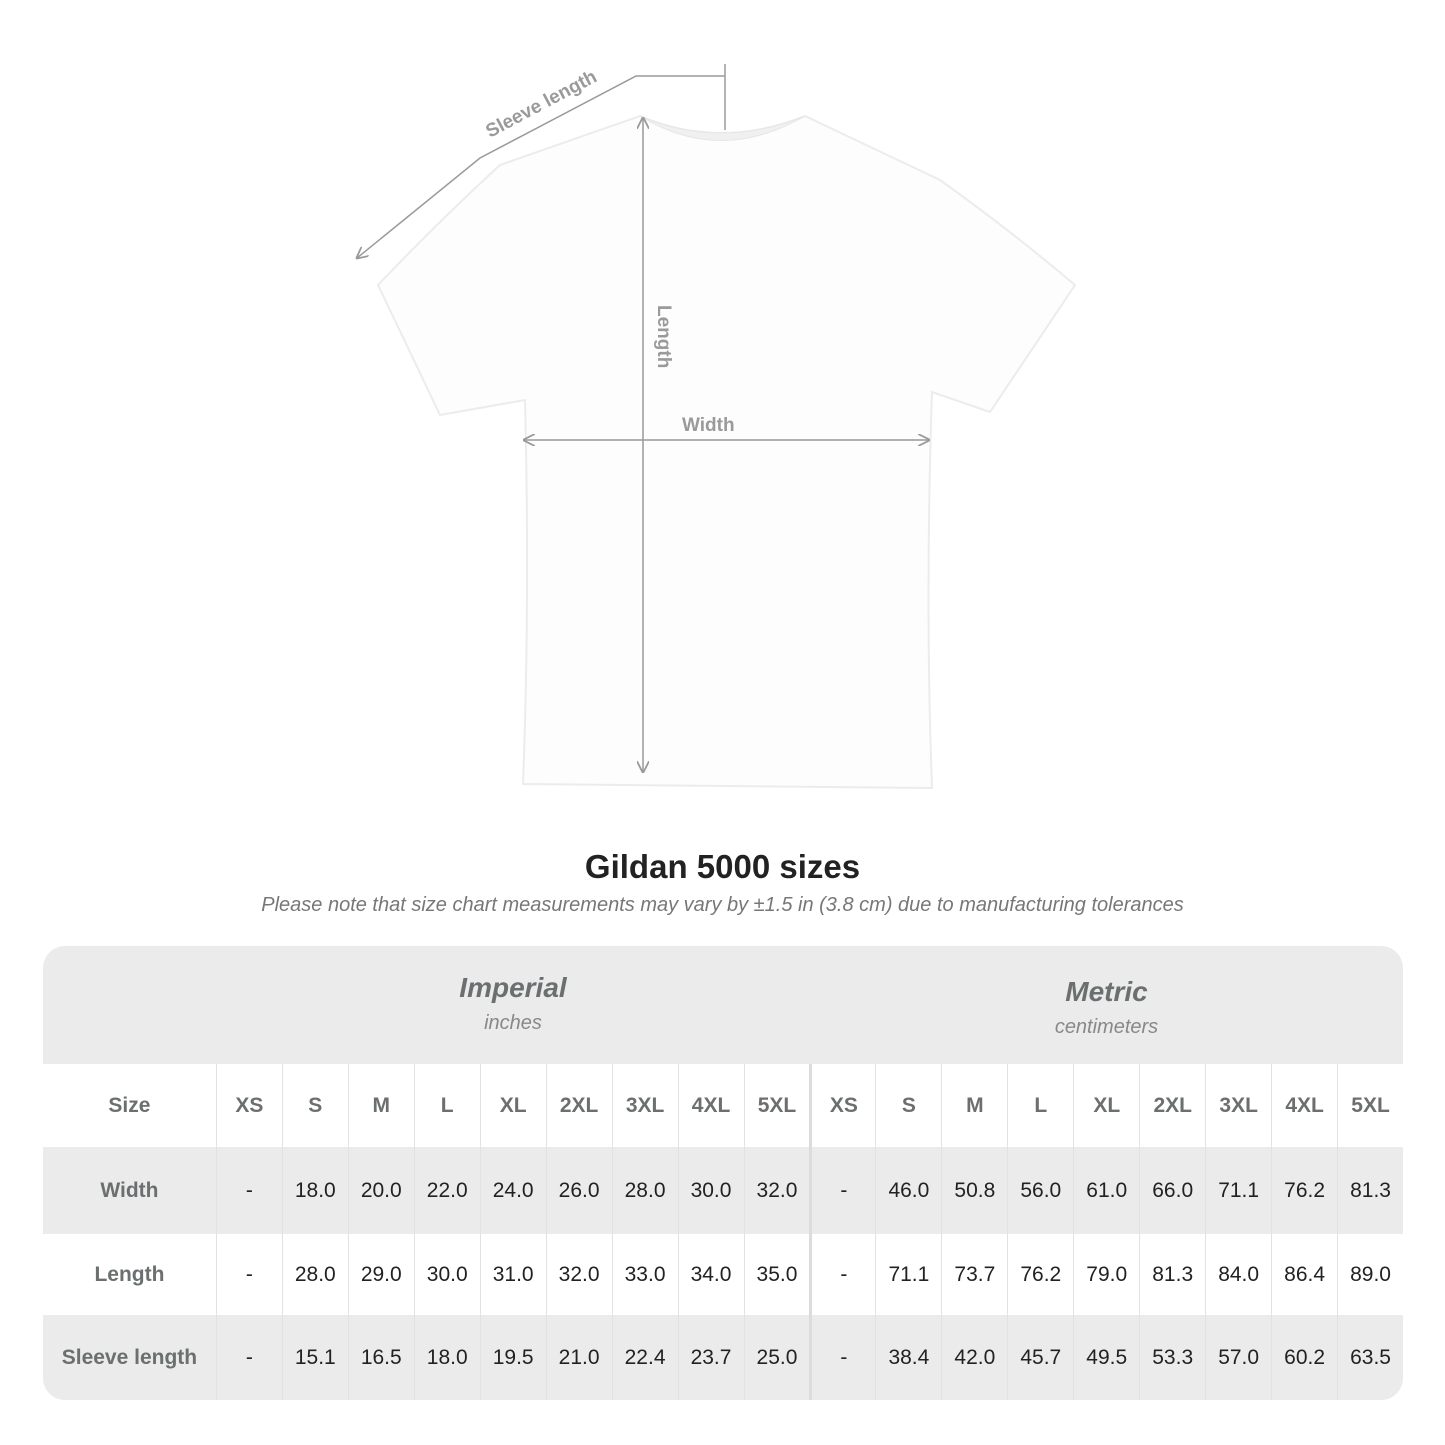 The width and height of the screenshot is (1445, 1445). What do you see at coordinates (974, 1105) in the screenshot?
I see `metric-size-m: M` at bounding box center [974, 1105].